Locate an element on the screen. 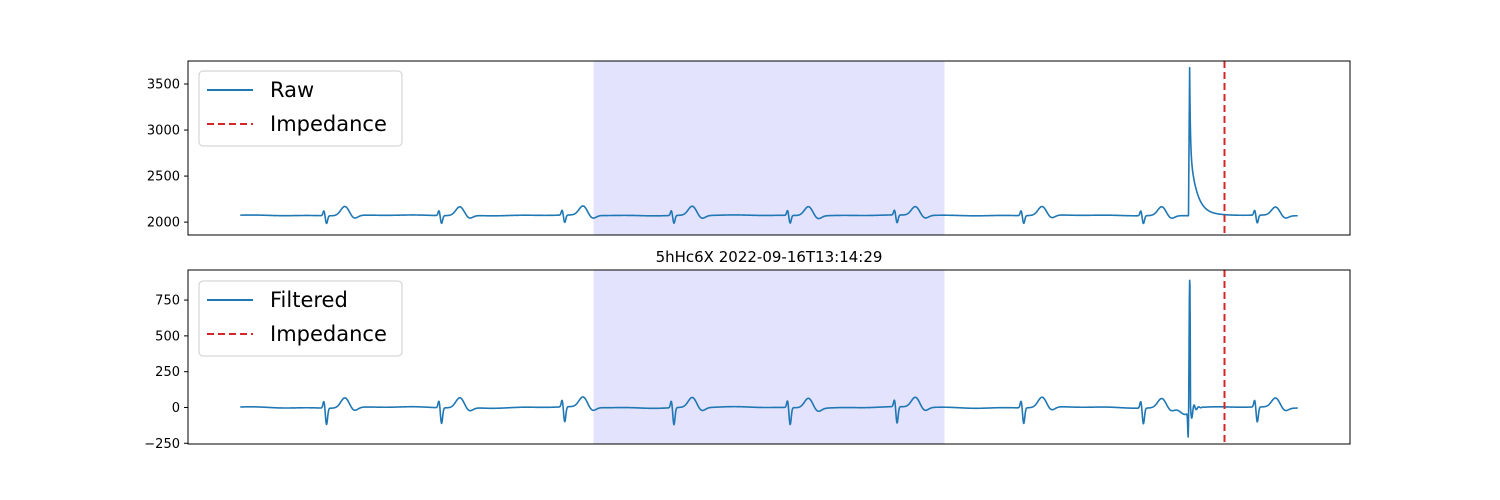 The width and height of the screenshot is (1500, 500). filtered-legend-label: Filtered is located at coordinates (309, 300).